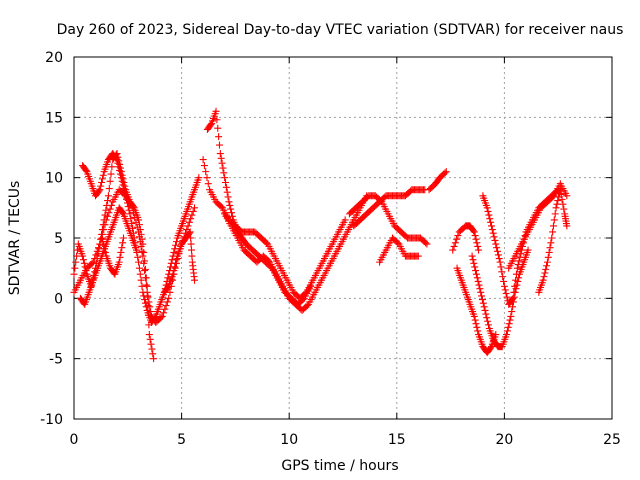 This screenshot has width=640, height=480. What do you see at coordinates (56, 360) in the screenshot?
I see `y-tick-label: -5` at bounding box center [56, 360].